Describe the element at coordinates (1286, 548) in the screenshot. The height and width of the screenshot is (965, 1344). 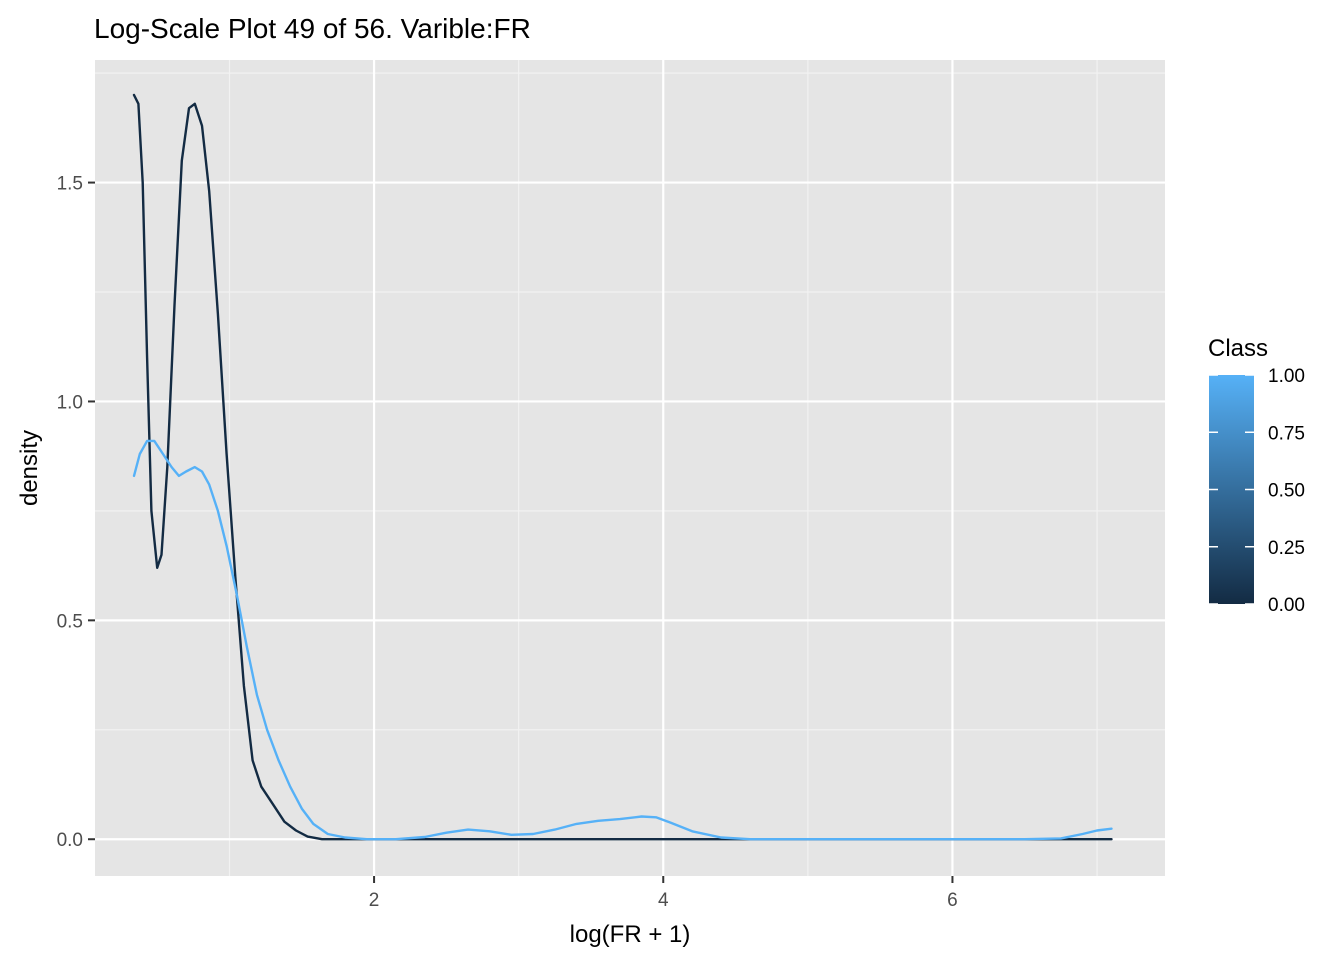
I see `legend-tick-label: 0.25` at that location.